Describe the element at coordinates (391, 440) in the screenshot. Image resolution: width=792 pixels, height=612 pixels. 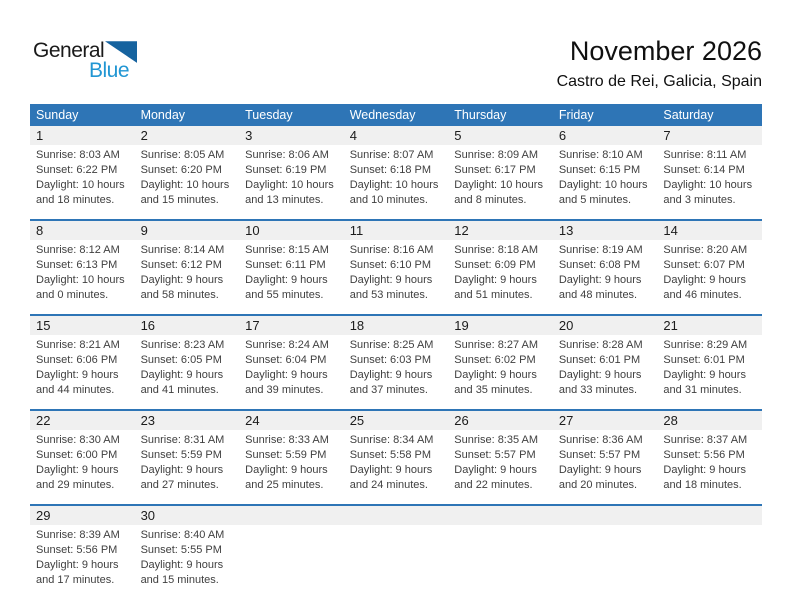
I see `sunrise-text: Sunrise: 8:34 AM` at that location.